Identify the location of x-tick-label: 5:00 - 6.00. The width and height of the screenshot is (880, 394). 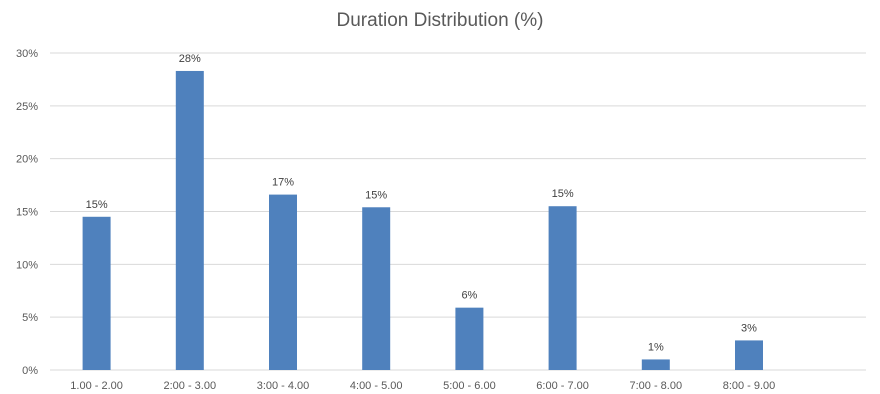
(469, 386).